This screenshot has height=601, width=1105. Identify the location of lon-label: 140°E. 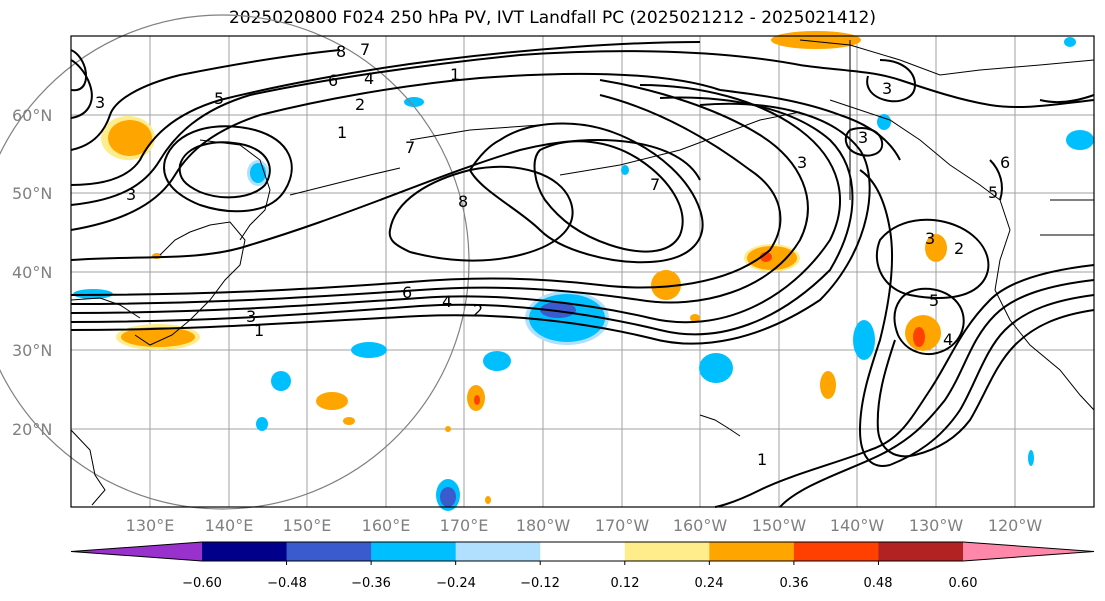
(229, 525).